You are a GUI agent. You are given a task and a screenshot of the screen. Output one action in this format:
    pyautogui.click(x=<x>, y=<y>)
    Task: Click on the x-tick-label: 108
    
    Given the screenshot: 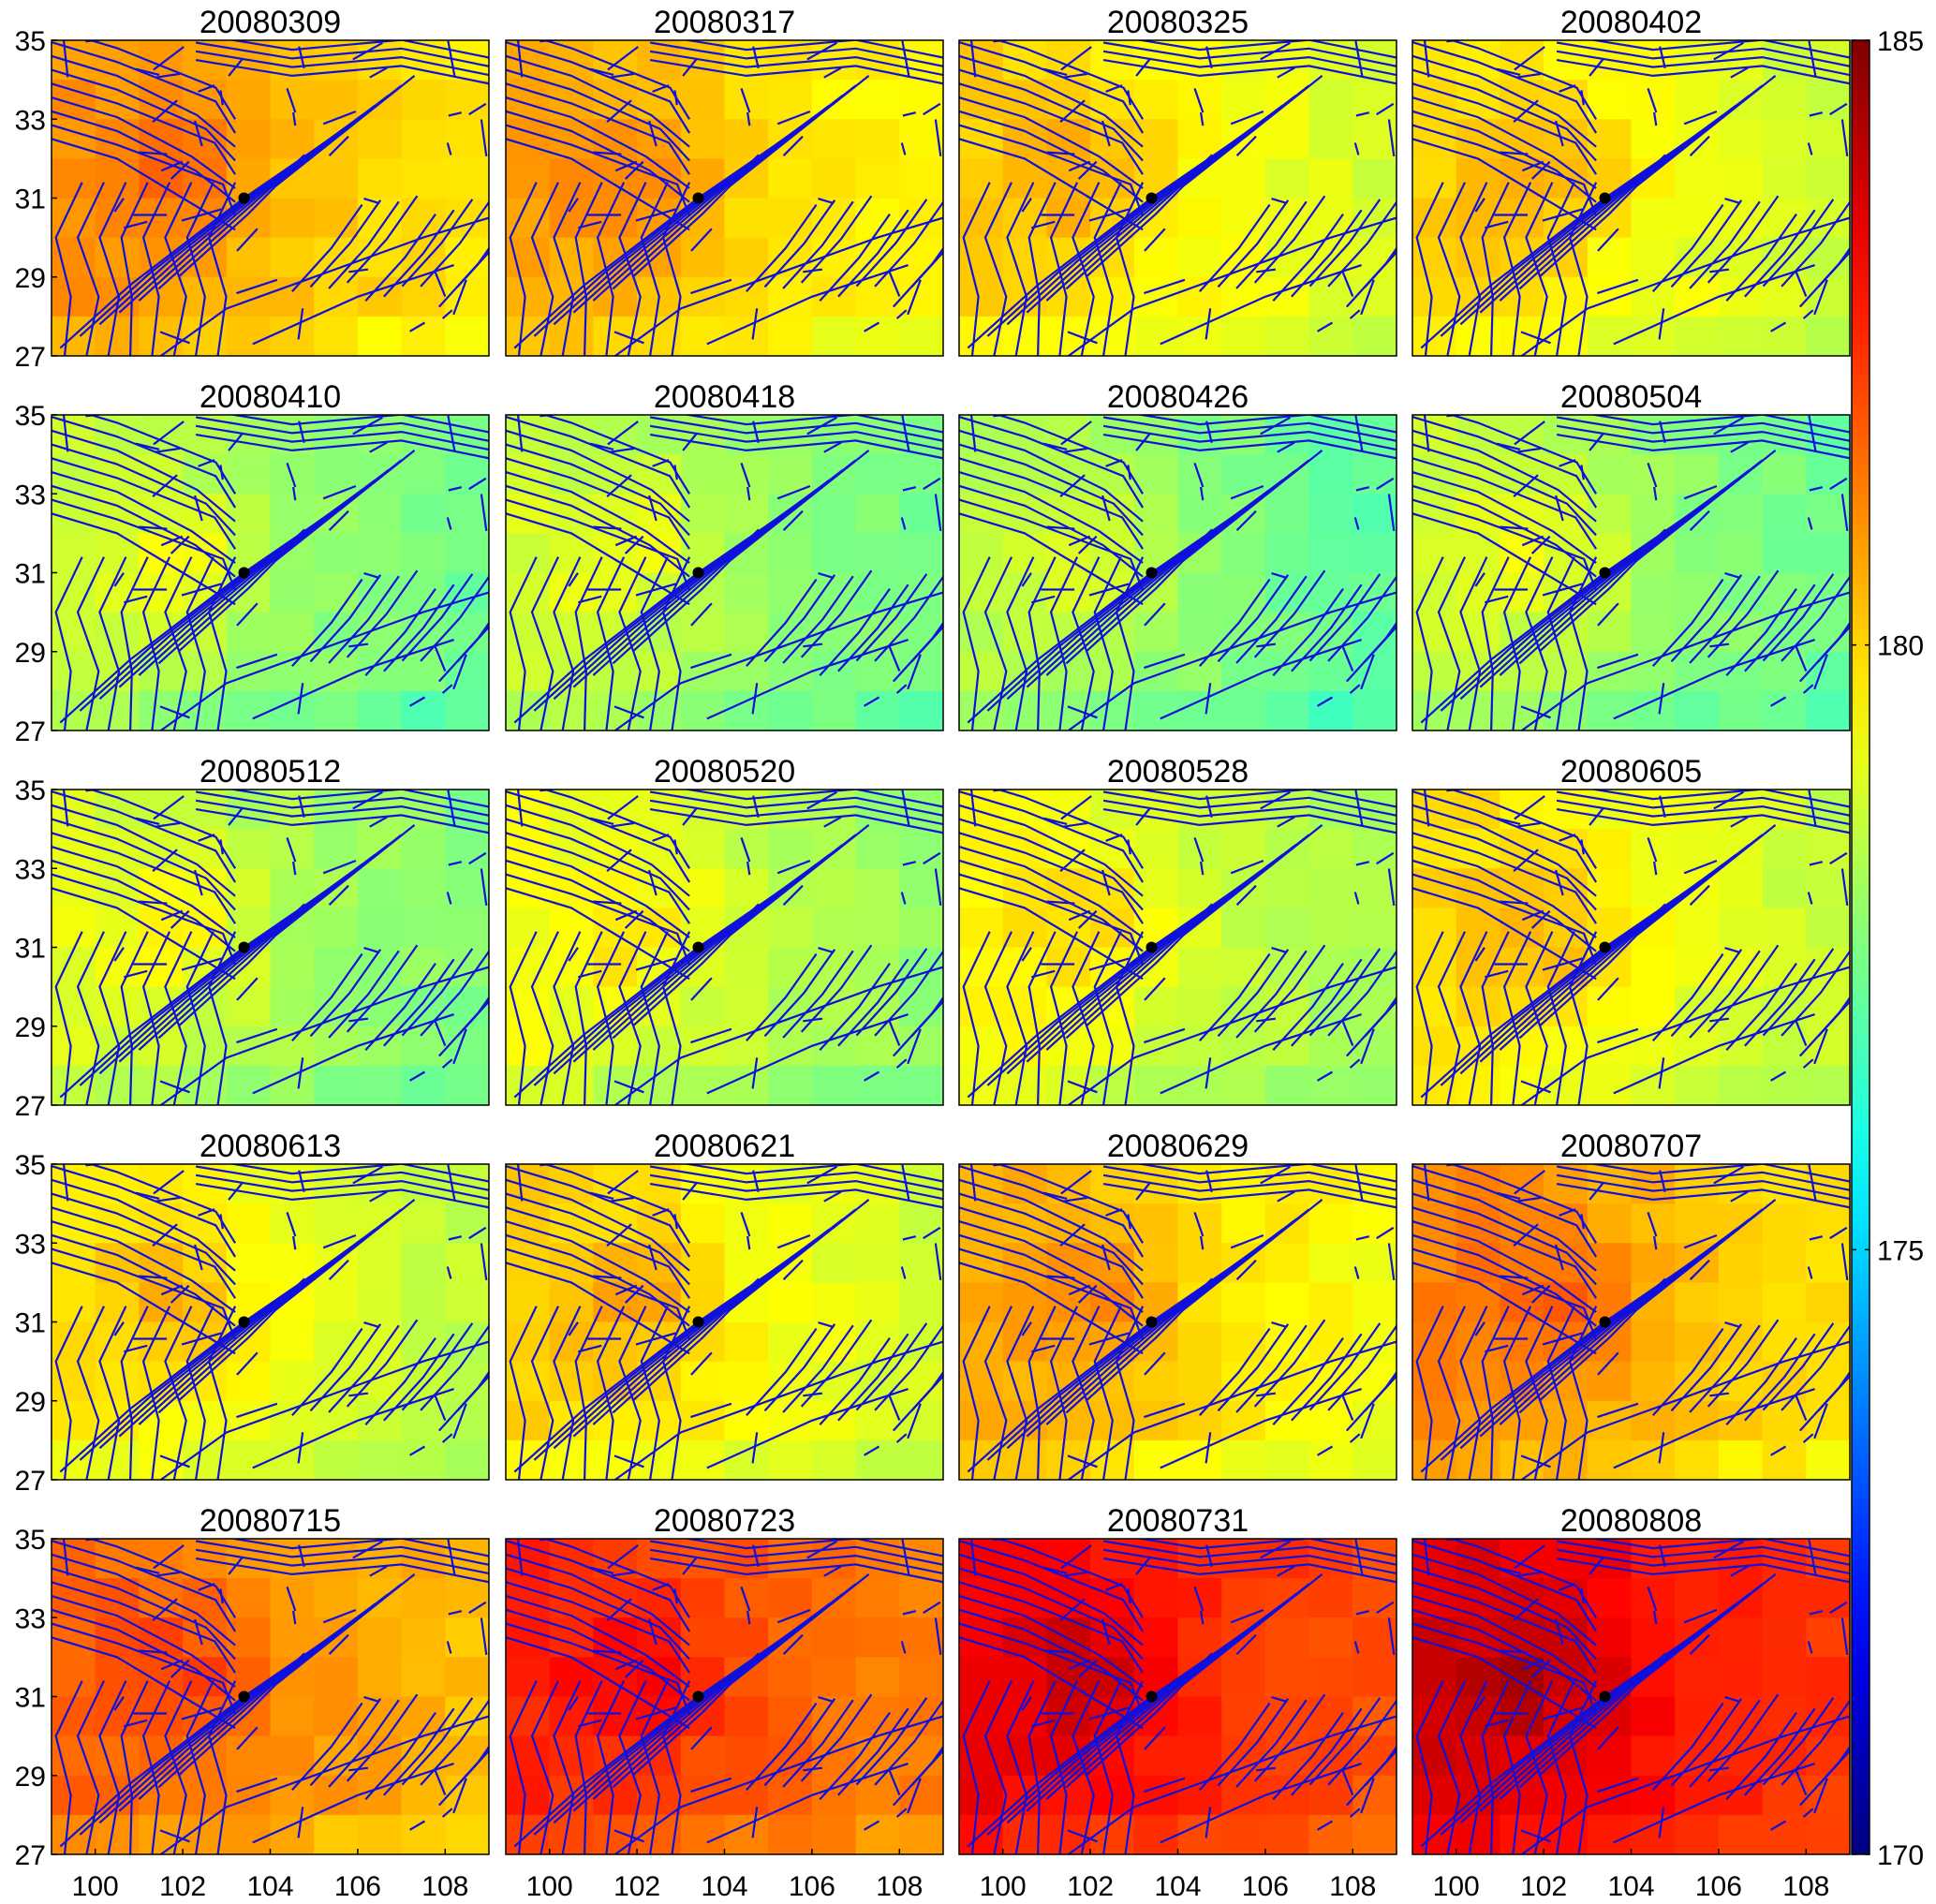 What is the action you would take?
    pyautogui.click(x=899, y=1887)
    